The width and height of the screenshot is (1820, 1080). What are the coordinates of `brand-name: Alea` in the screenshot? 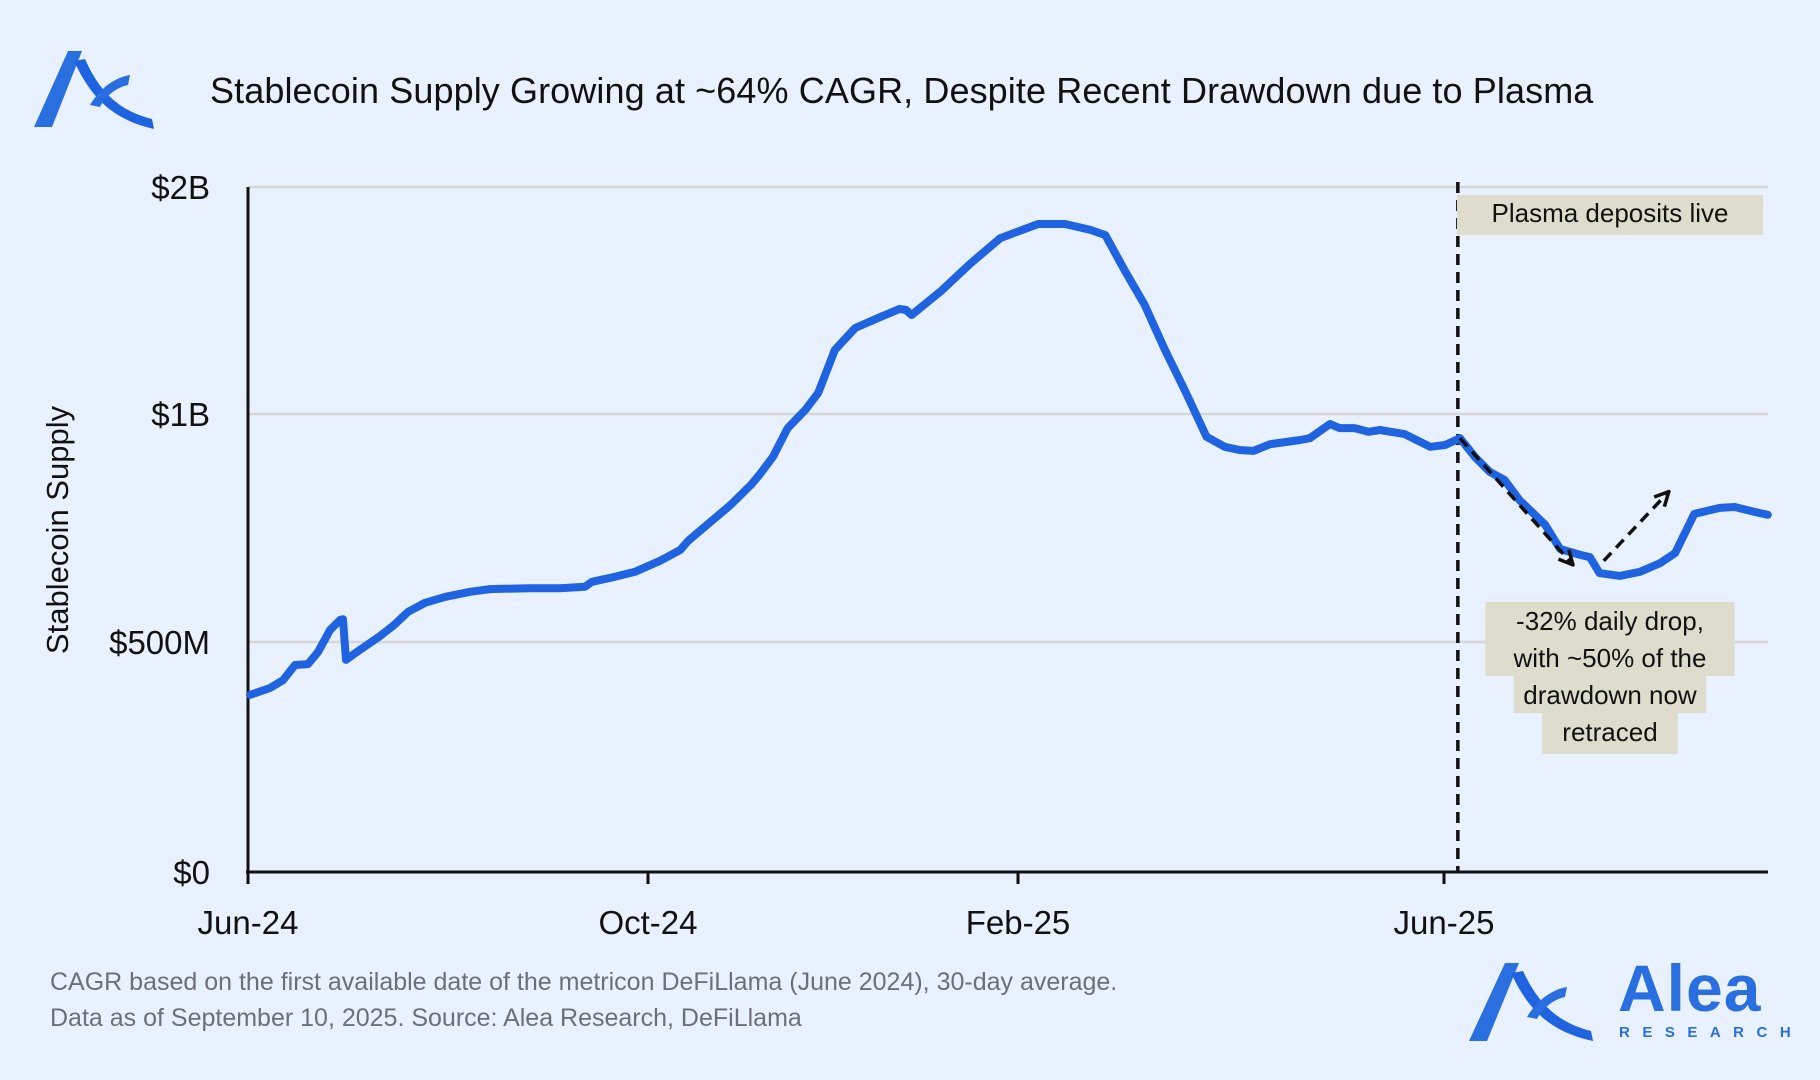 It's located at (1690, 988).